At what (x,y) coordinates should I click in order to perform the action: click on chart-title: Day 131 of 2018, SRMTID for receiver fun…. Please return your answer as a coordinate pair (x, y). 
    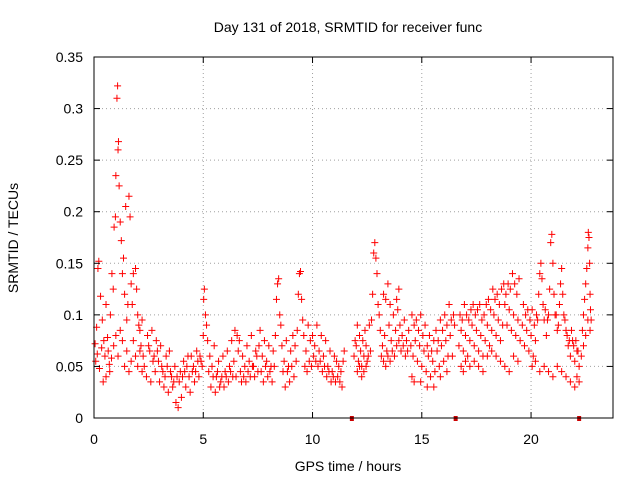
    Looking at the image, I should click on (348, 27).